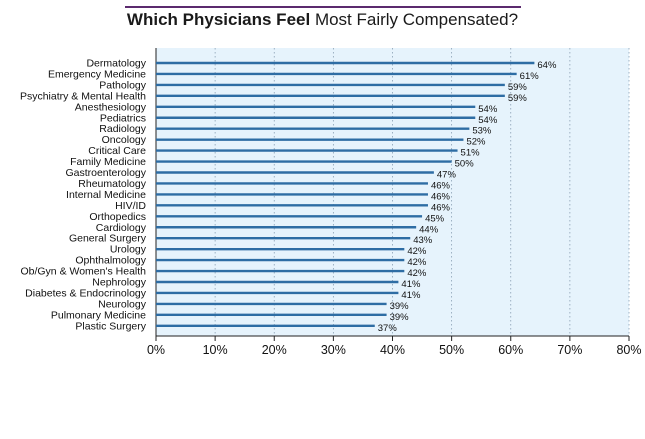  Describe the element at coordinates (465, 164) in the screenshot. I see `value-label: 50%` at that location.